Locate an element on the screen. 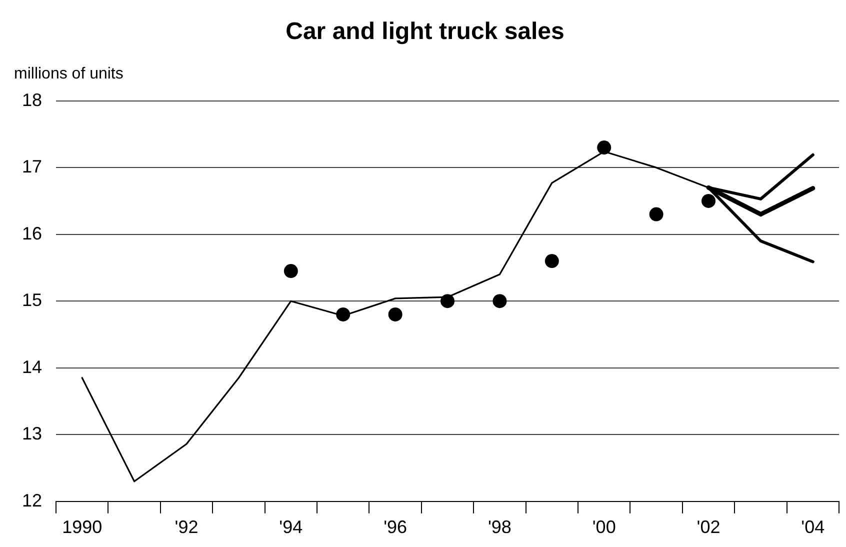  x-tick-label: '96 is located at coordinates (396, 527).